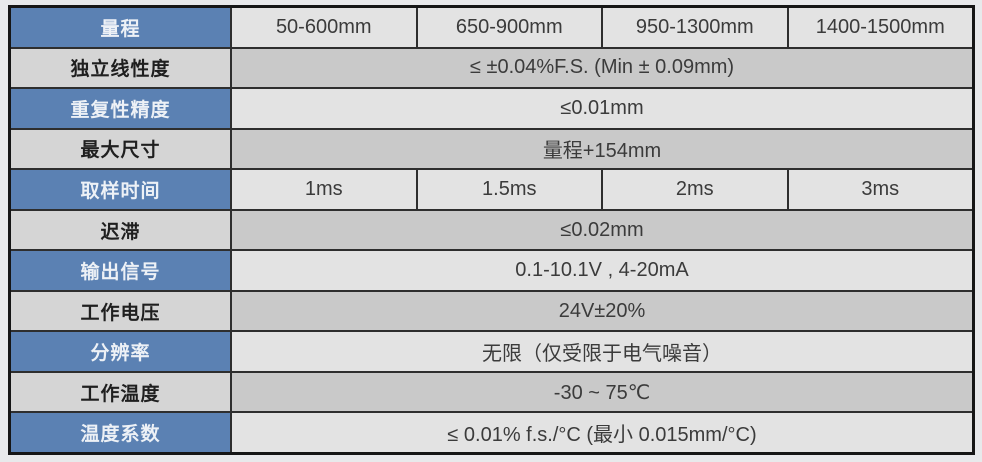 The width and height of the screenshot is (982, 462). I want to click on row-values: 0.1-10.1V , 4-20mA, so click(602, 270).